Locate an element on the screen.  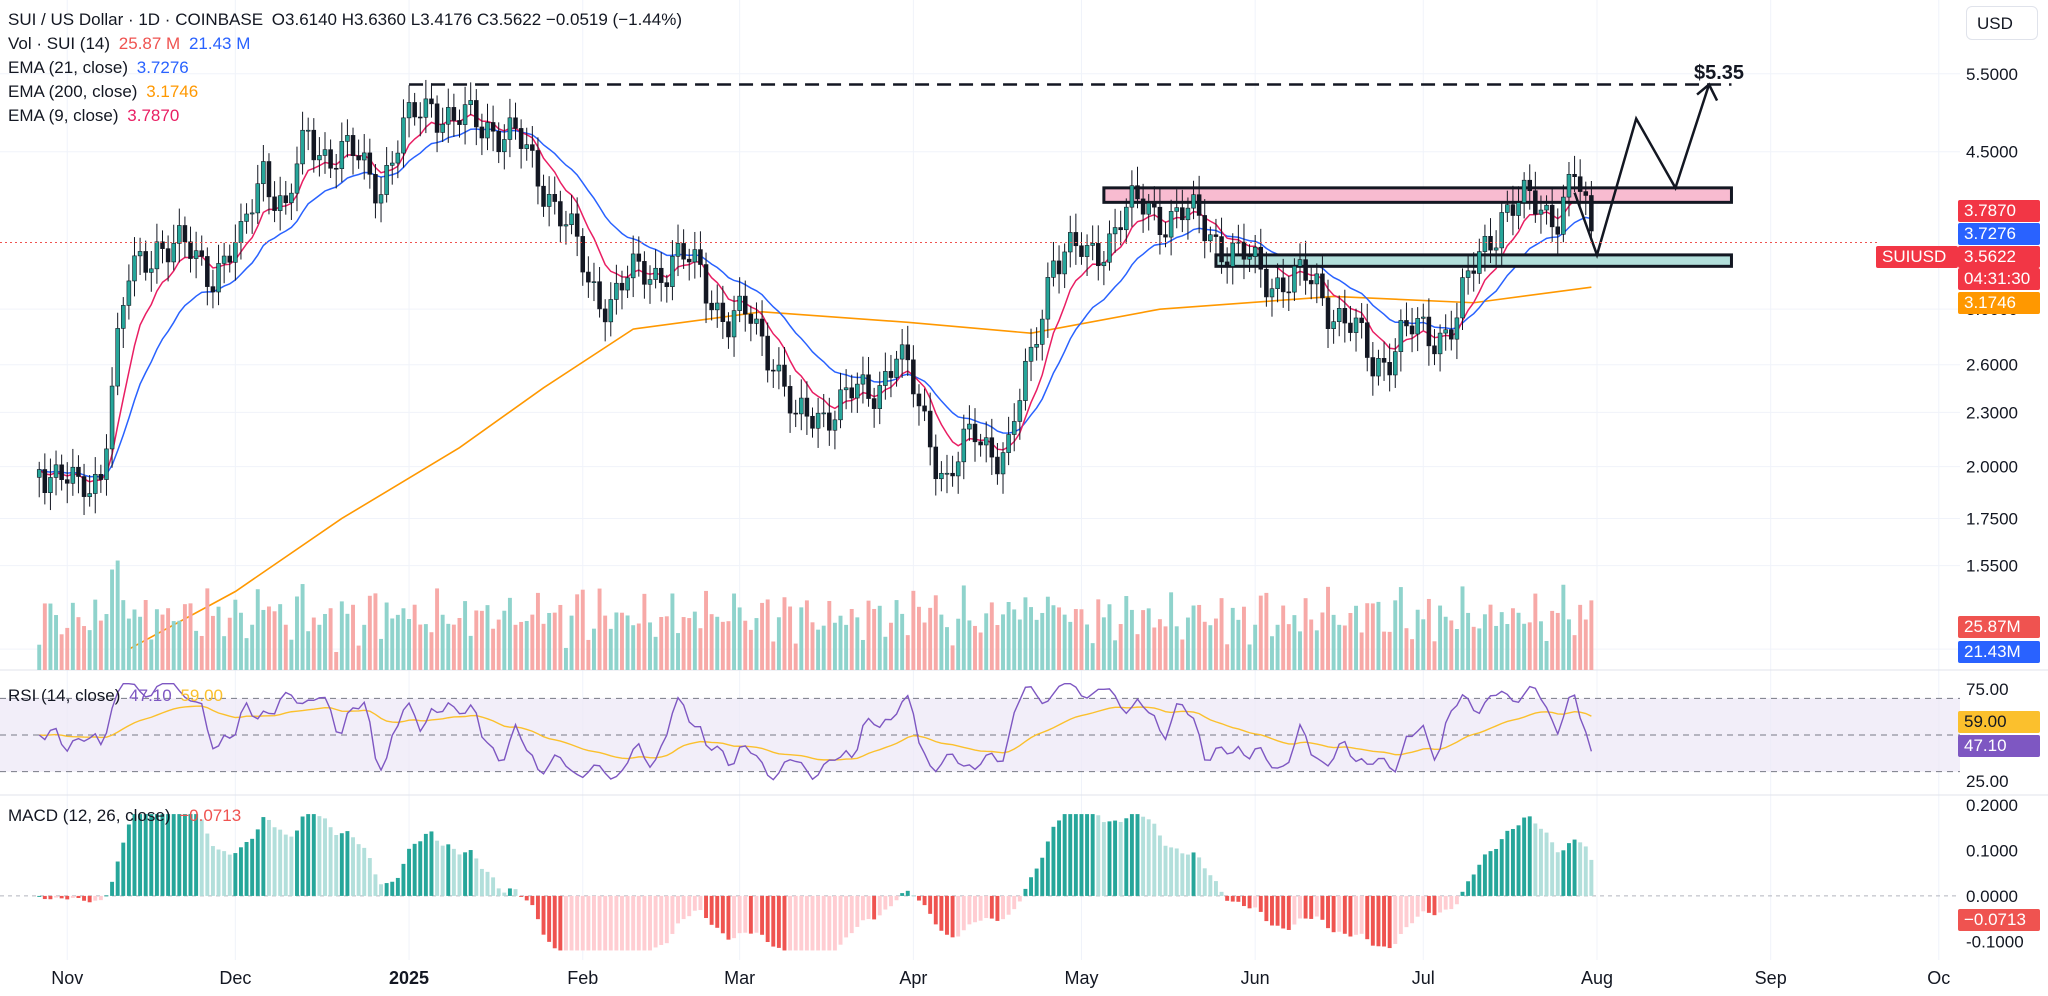
rsi-tick-label: 25.00 is located at coordinates (1987, 781).